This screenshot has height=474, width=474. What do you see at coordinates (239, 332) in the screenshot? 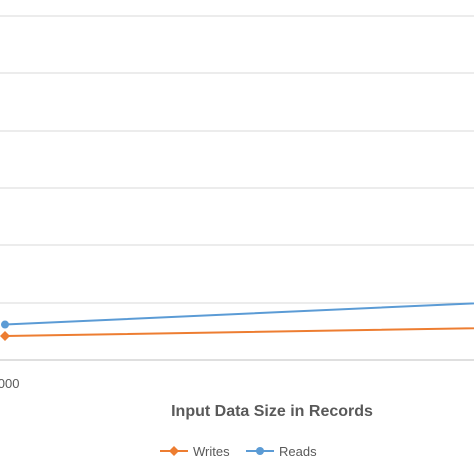
I see `series-line-writes` at bounding box center [239, 332].